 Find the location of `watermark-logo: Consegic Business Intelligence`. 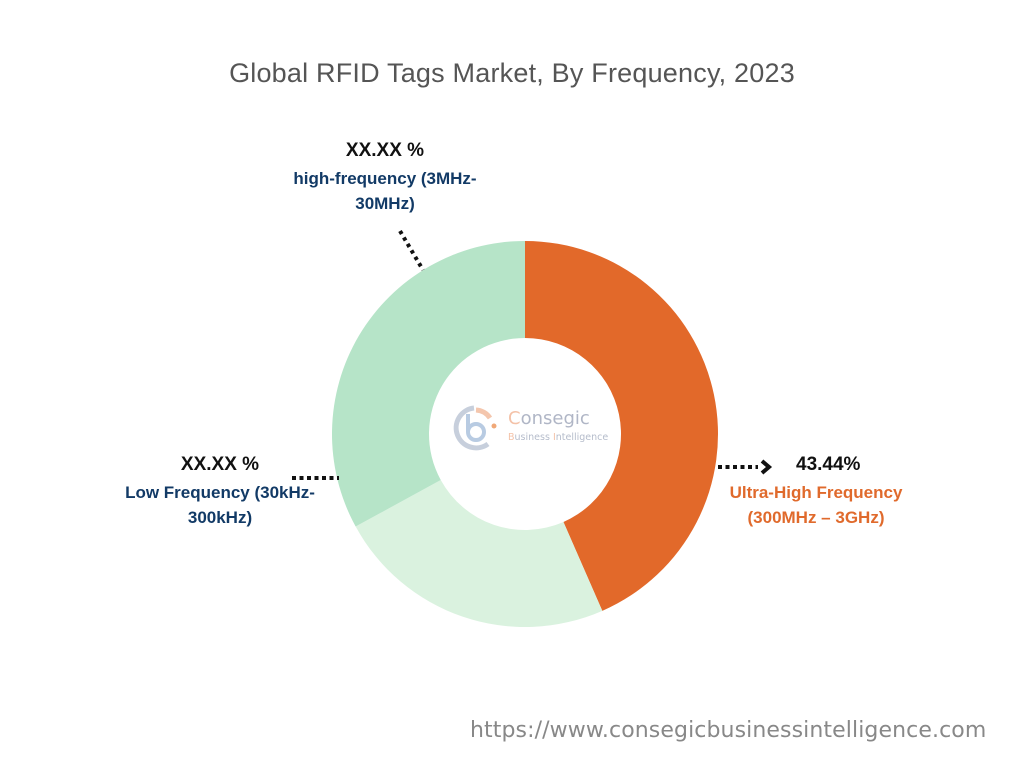

watermark-logo: Consegic Business Intelligence is located at coordinates (528, 427).